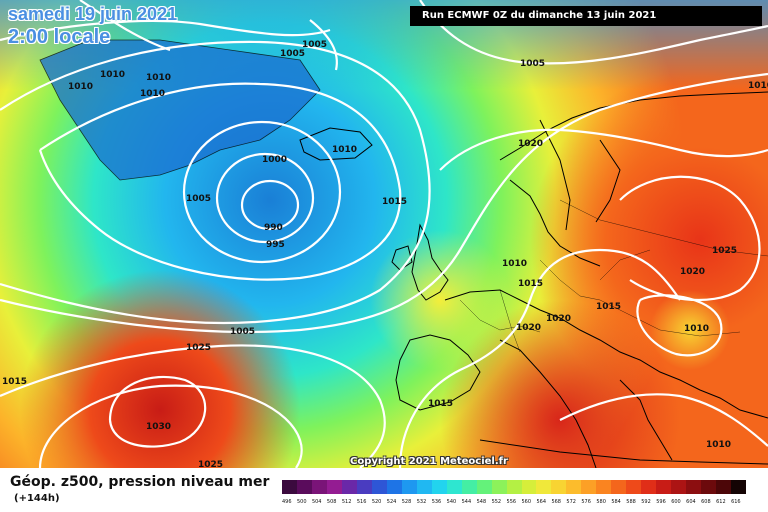 This screenshot has height=512, width=768. What do you see at coordinates (466, 502) in the screenshot?
I see `scale-tick-label: 544` at bounding box center [466, 502].